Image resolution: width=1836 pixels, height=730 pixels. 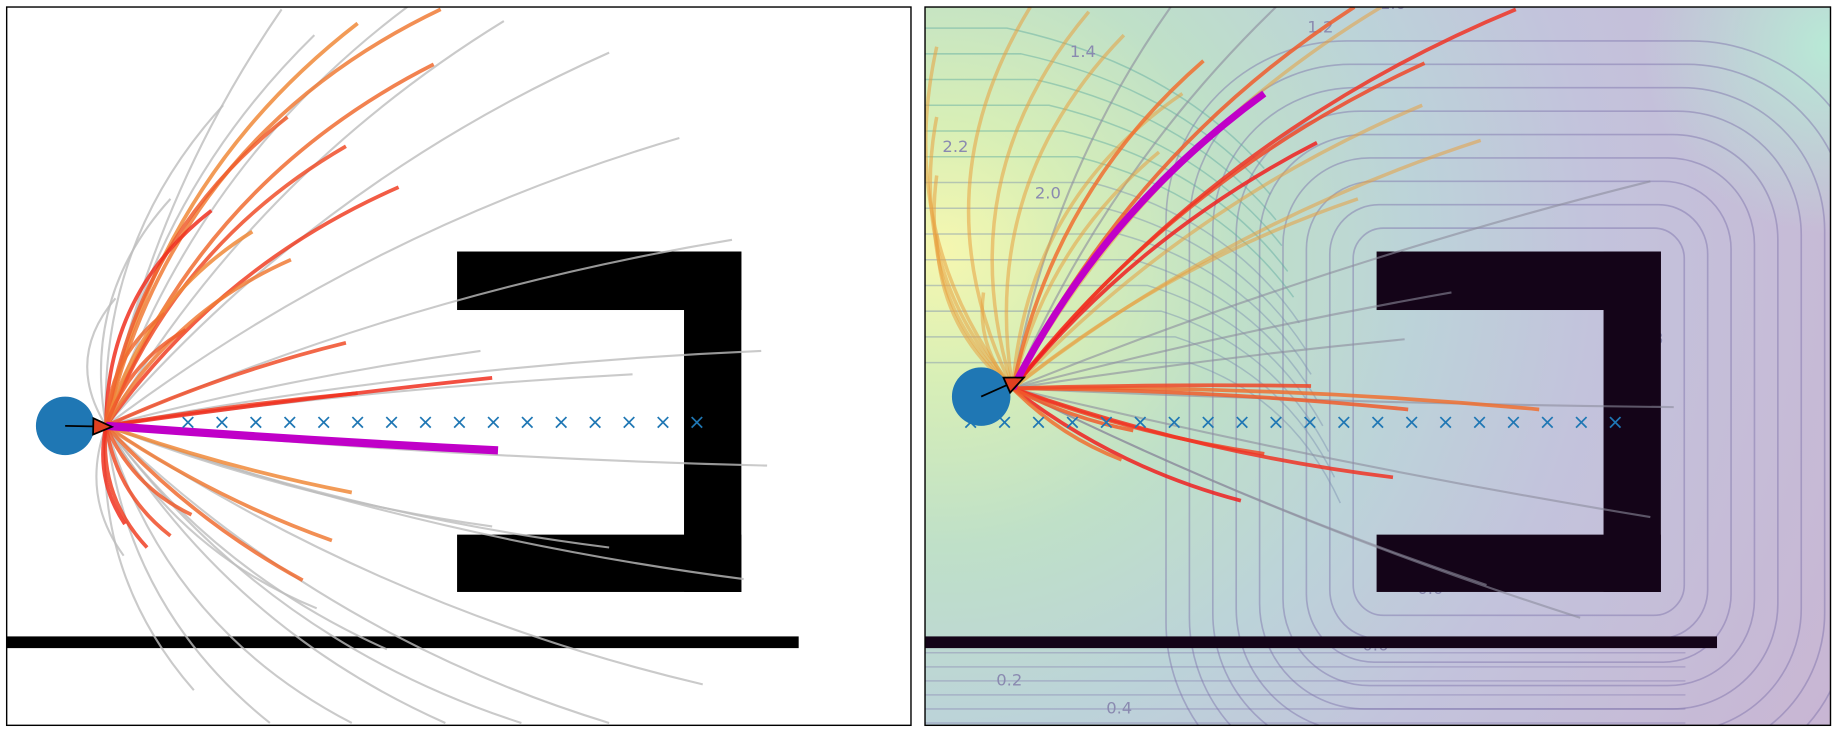 I want to click on contour-label: 2.2, so click(x=955, y=146).